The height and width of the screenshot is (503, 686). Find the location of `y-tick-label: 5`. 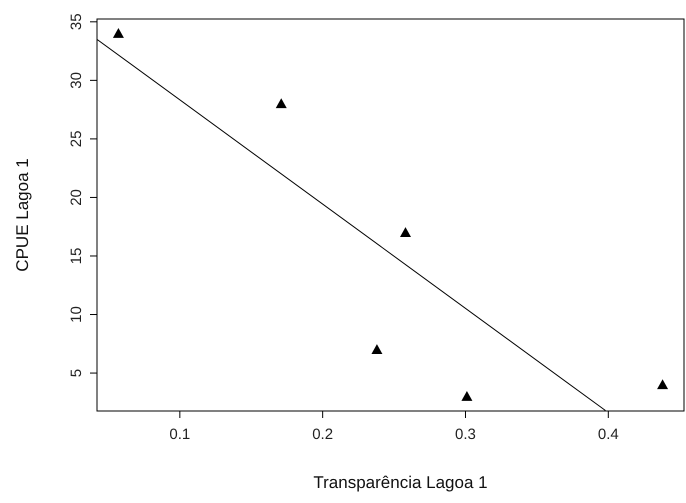

y-tick-label: 5 is located at coordinates (76, 373).